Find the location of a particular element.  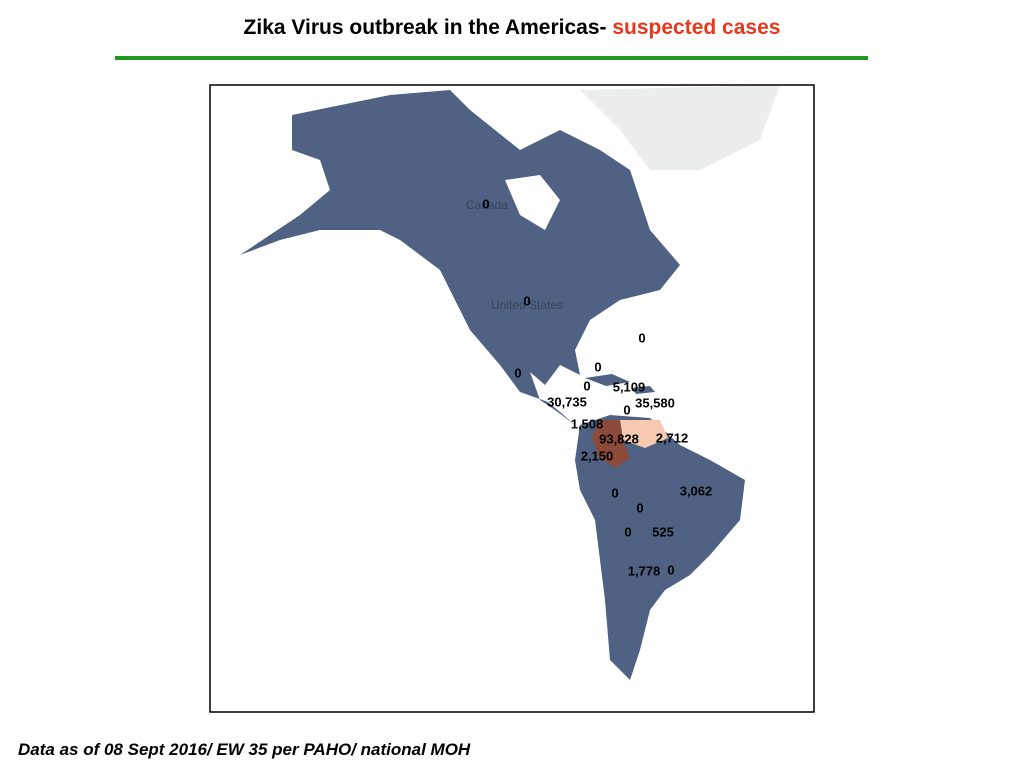

case-label: 1,778 is located at coordinates (644, 570).